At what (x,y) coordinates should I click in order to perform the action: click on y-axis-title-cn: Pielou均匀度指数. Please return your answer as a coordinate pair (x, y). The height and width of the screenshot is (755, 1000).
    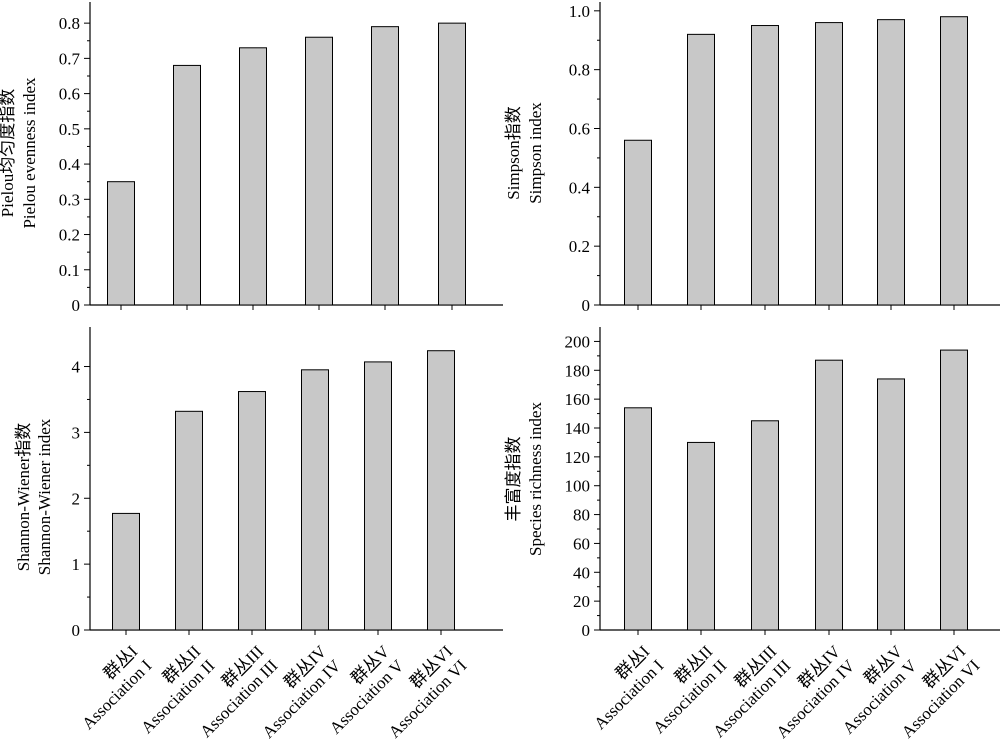
    Looking at the image, I should click on (8, 153).